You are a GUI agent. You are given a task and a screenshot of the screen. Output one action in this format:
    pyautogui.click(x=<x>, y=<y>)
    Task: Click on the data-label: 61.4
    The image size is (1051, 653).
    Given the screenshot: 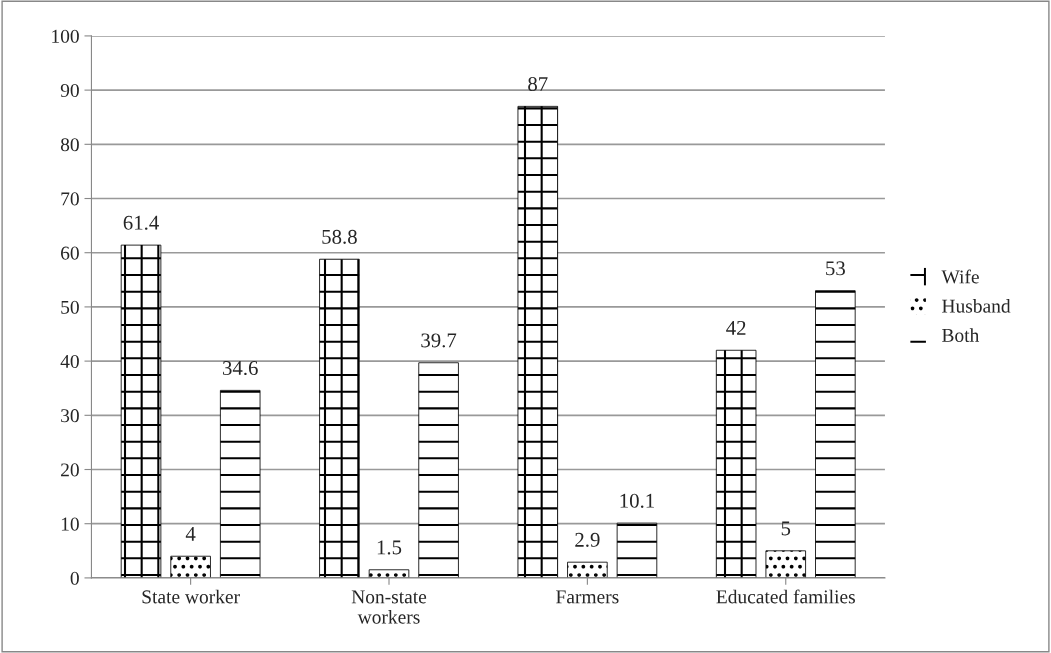 What is the action you would take?
    pyautogui.click(x=141, y=222)
    